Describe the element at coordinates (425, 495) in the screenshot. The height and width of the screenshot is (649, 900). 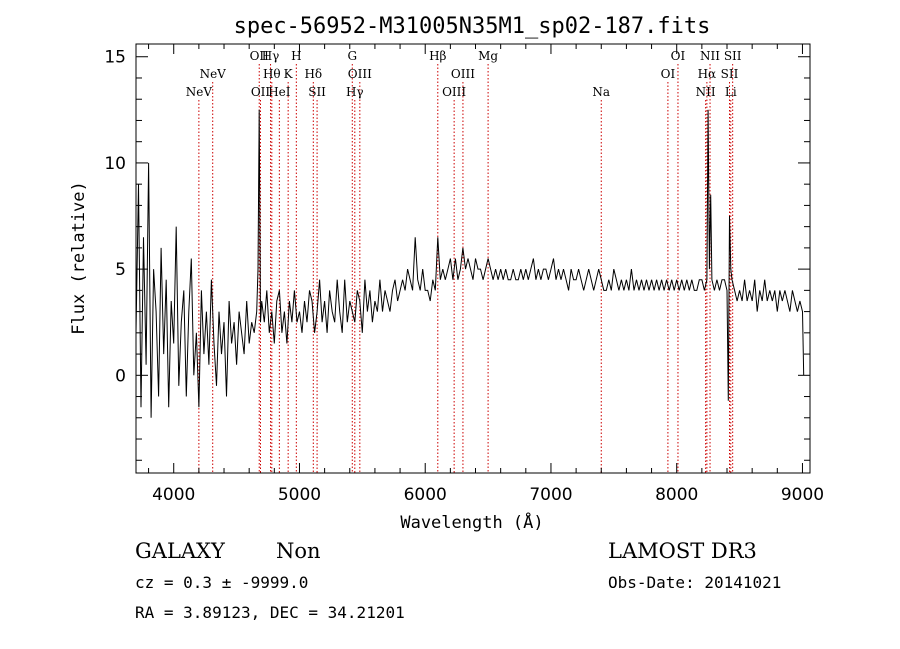
I see `x-tick-label: 6000` at that location.